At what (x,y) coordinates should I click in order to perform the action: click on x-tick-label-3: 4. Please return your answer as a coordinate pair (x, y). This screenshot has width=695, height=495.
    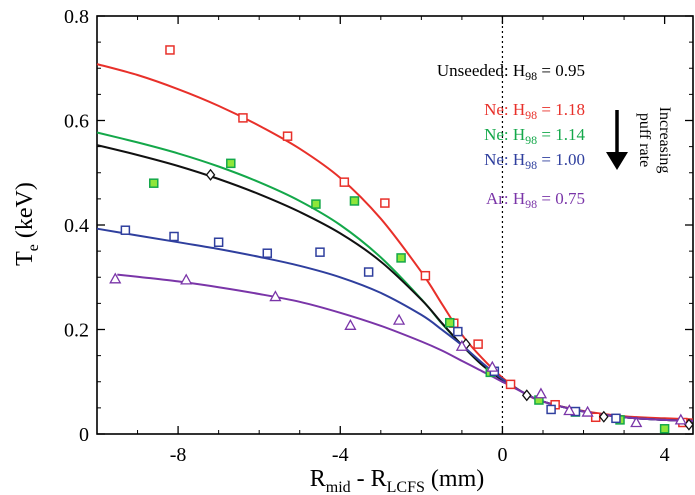
    Looking at the image, I should click on (665, 455).